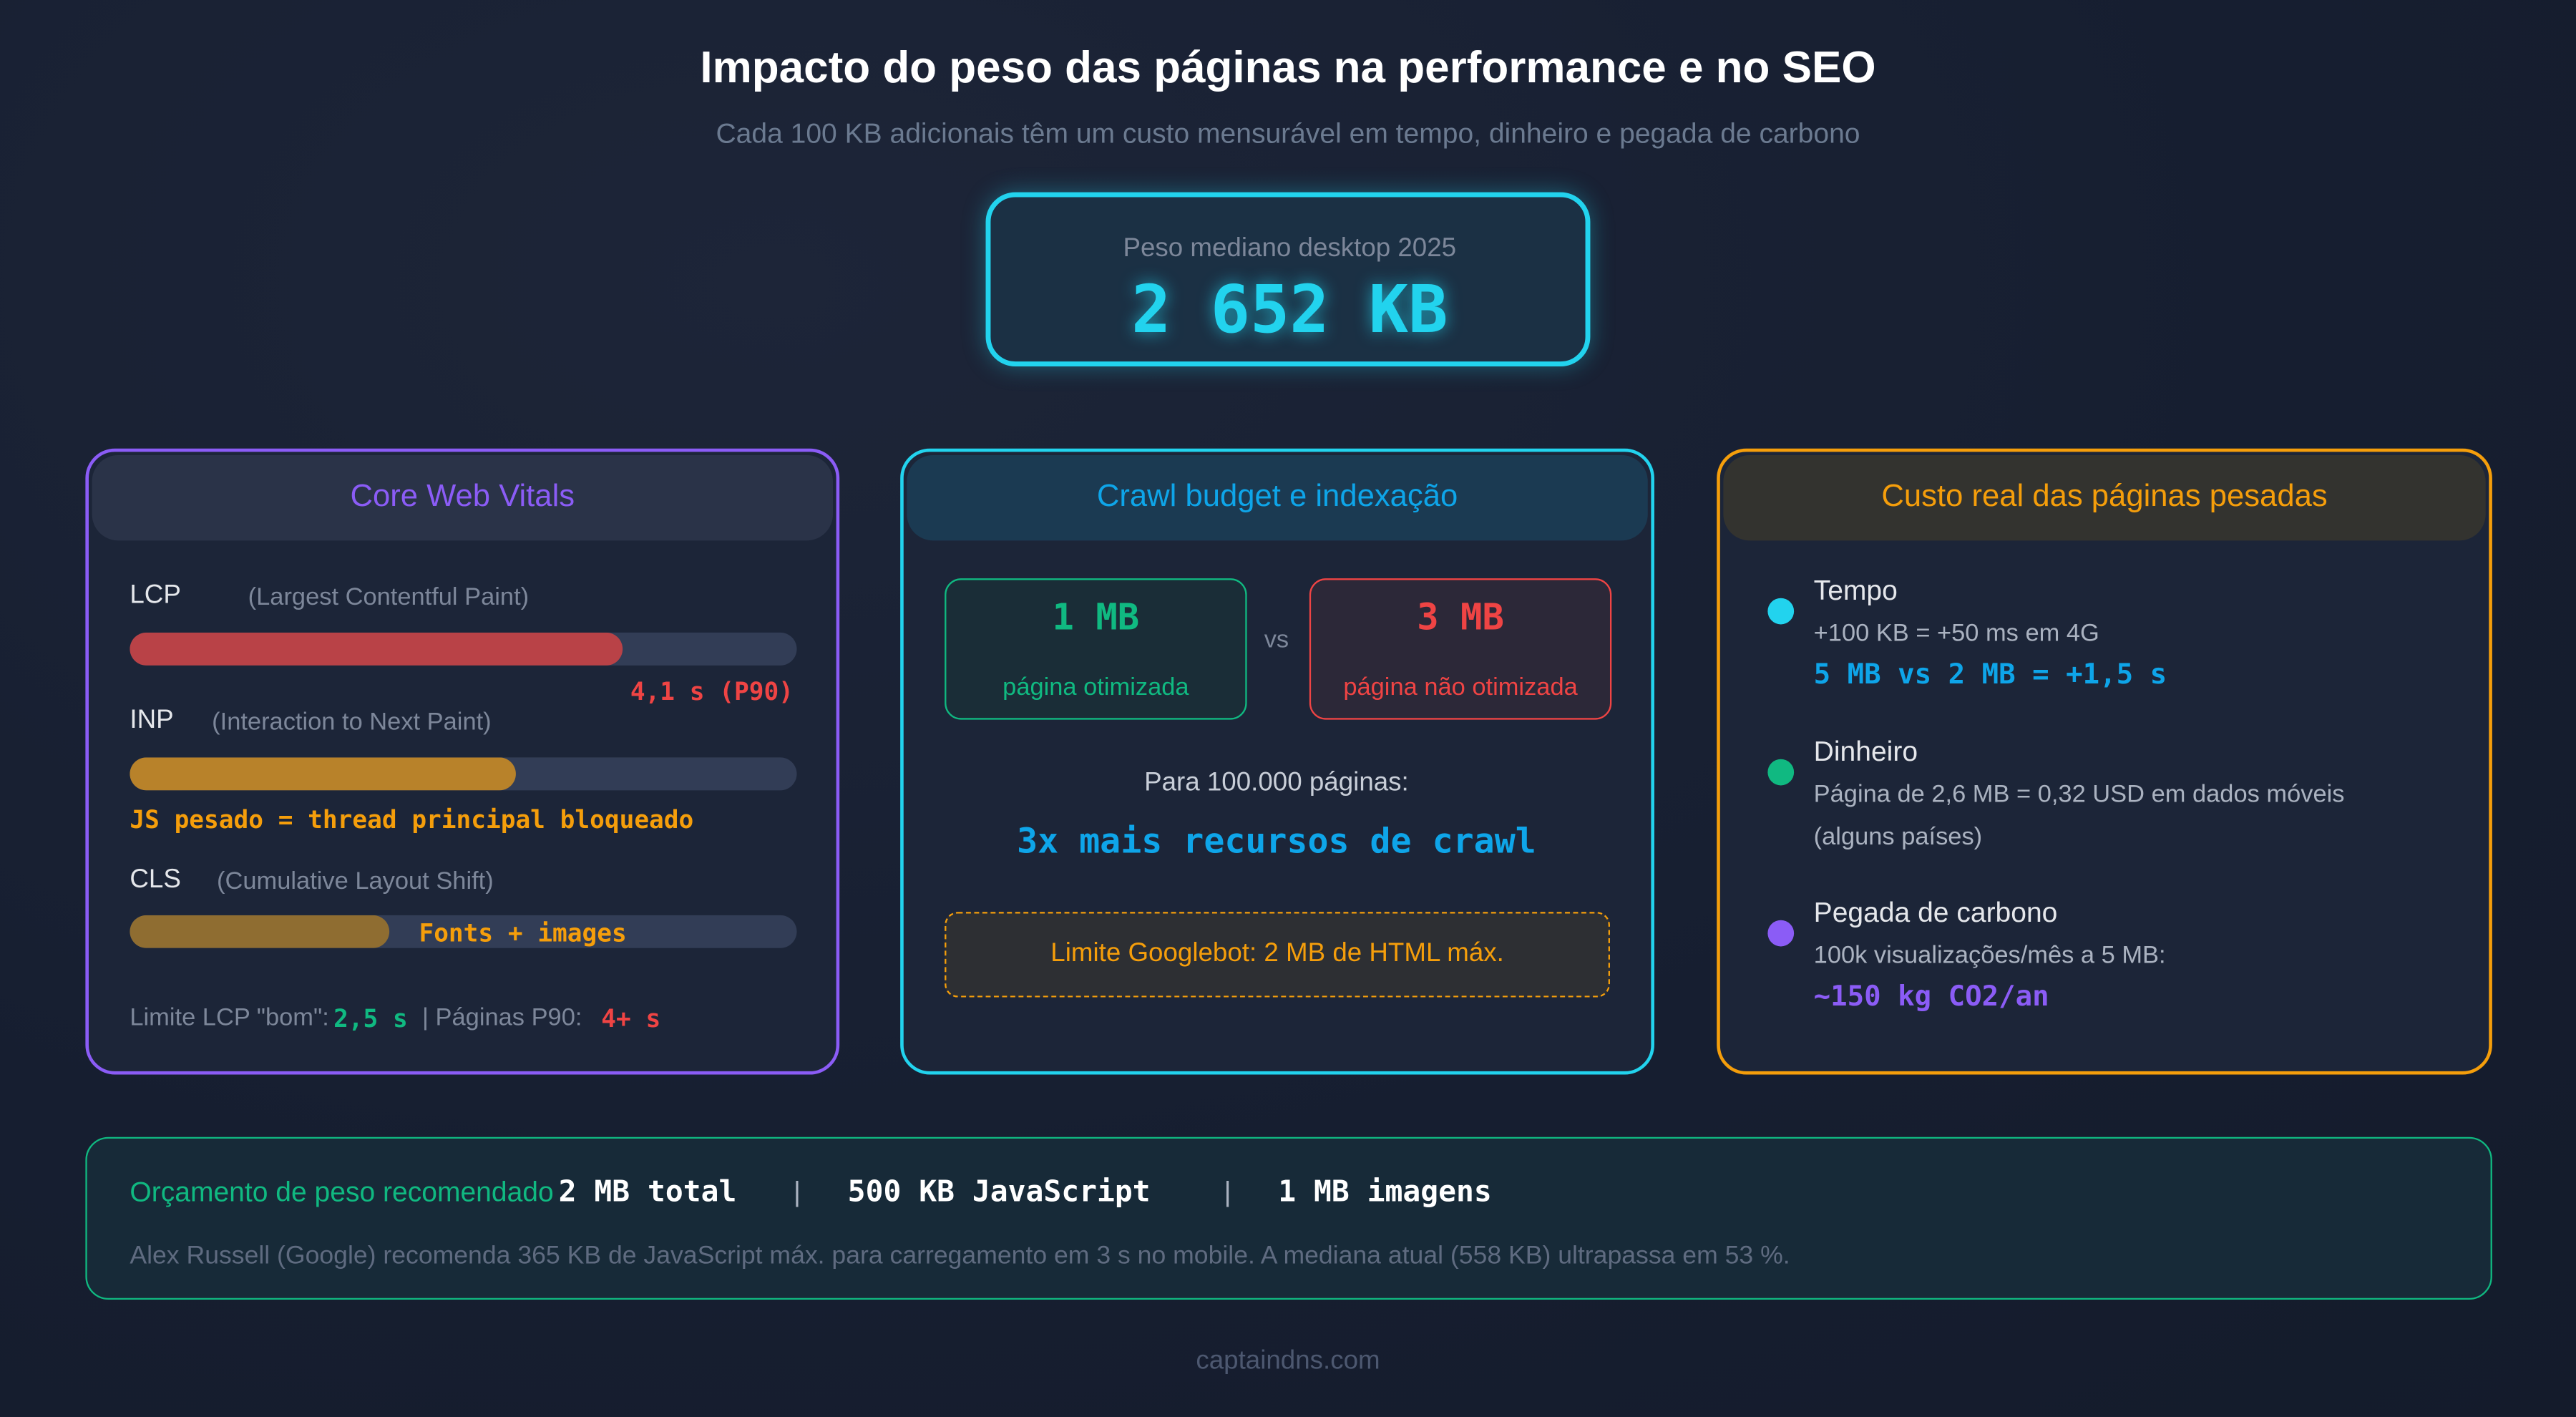 Image resolution: width=2576 pixels, height=1417 pixels. I want to click on p90-label: | Páginas P90:, so click(502, 1018).